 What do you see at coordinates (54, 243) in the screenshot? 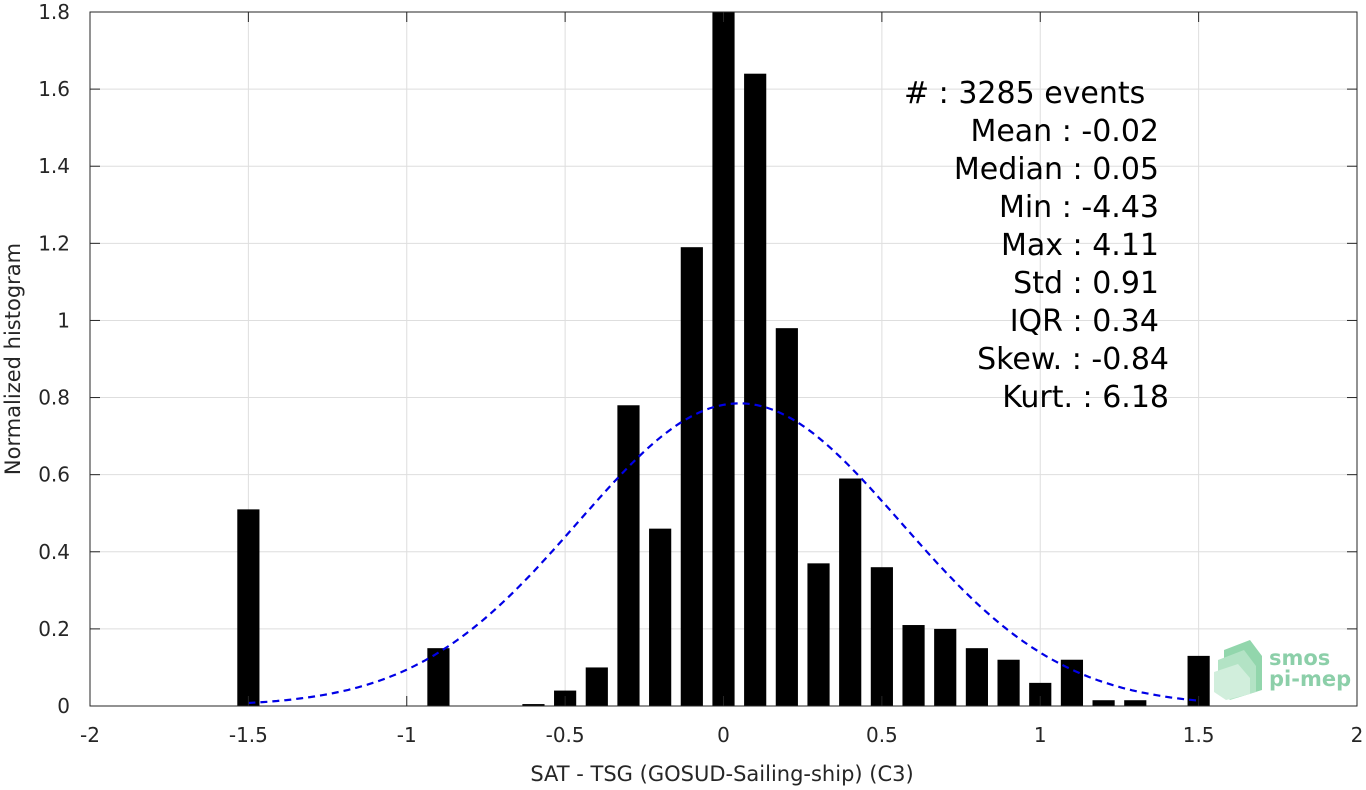
I see `y-tick-label: 1.2` at bounding box center [54, 243].